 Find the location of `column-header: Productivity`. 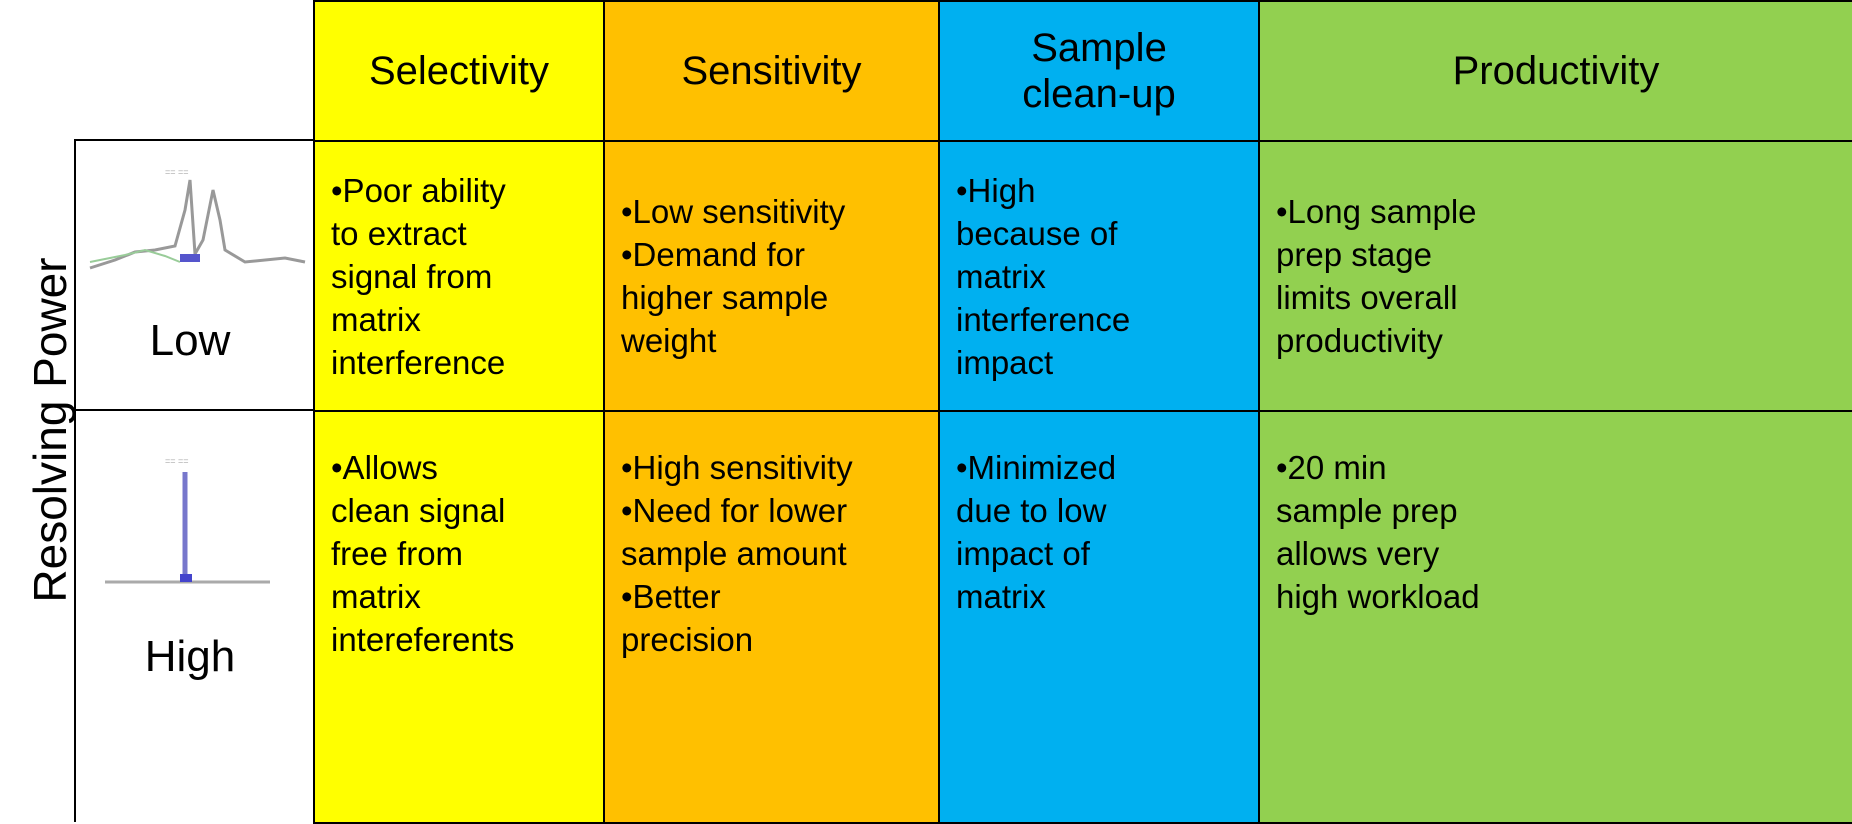

column-header: Productivity is located at coordinates (1555, 71).